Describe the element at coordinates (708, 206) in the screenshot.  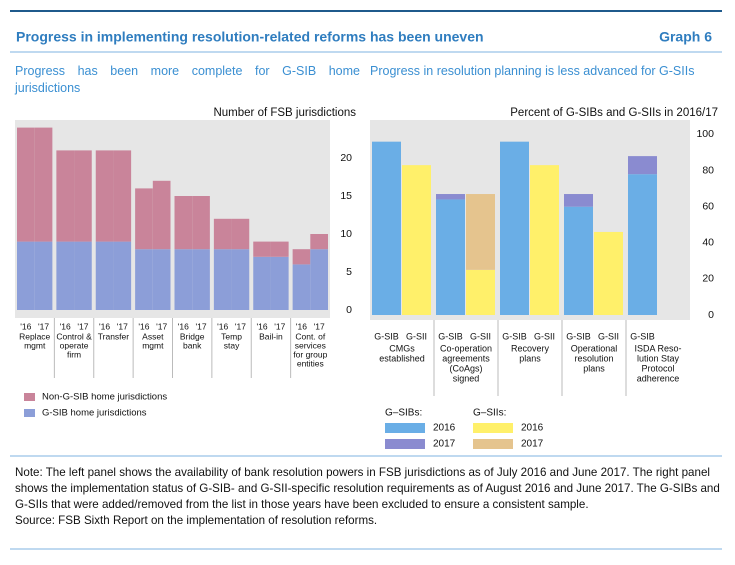
I see `y-tick-label: 60` at that location.